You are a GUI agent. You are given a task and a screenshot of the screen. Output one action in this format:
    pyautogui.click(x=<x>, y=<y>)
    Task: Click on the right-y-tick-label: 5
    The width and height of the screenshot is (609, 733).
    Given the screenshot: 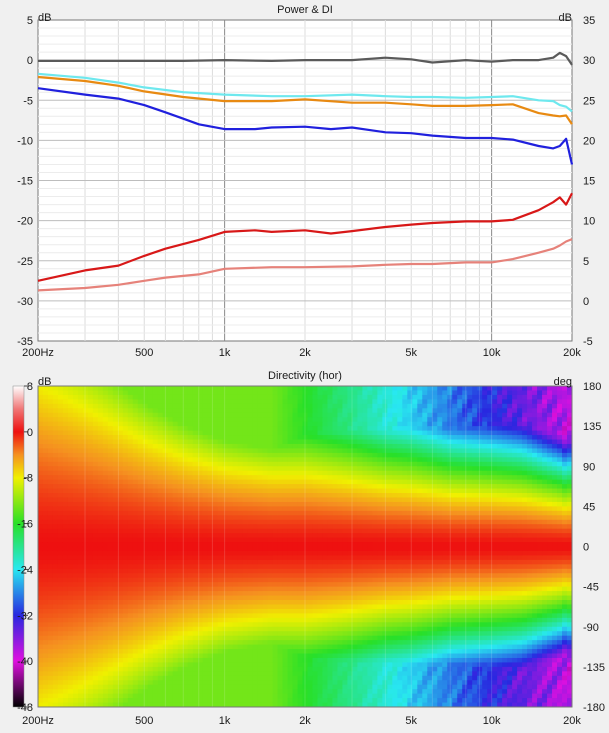 What is the action you would take?
    pyautogui.click(x=586, y=262)
    